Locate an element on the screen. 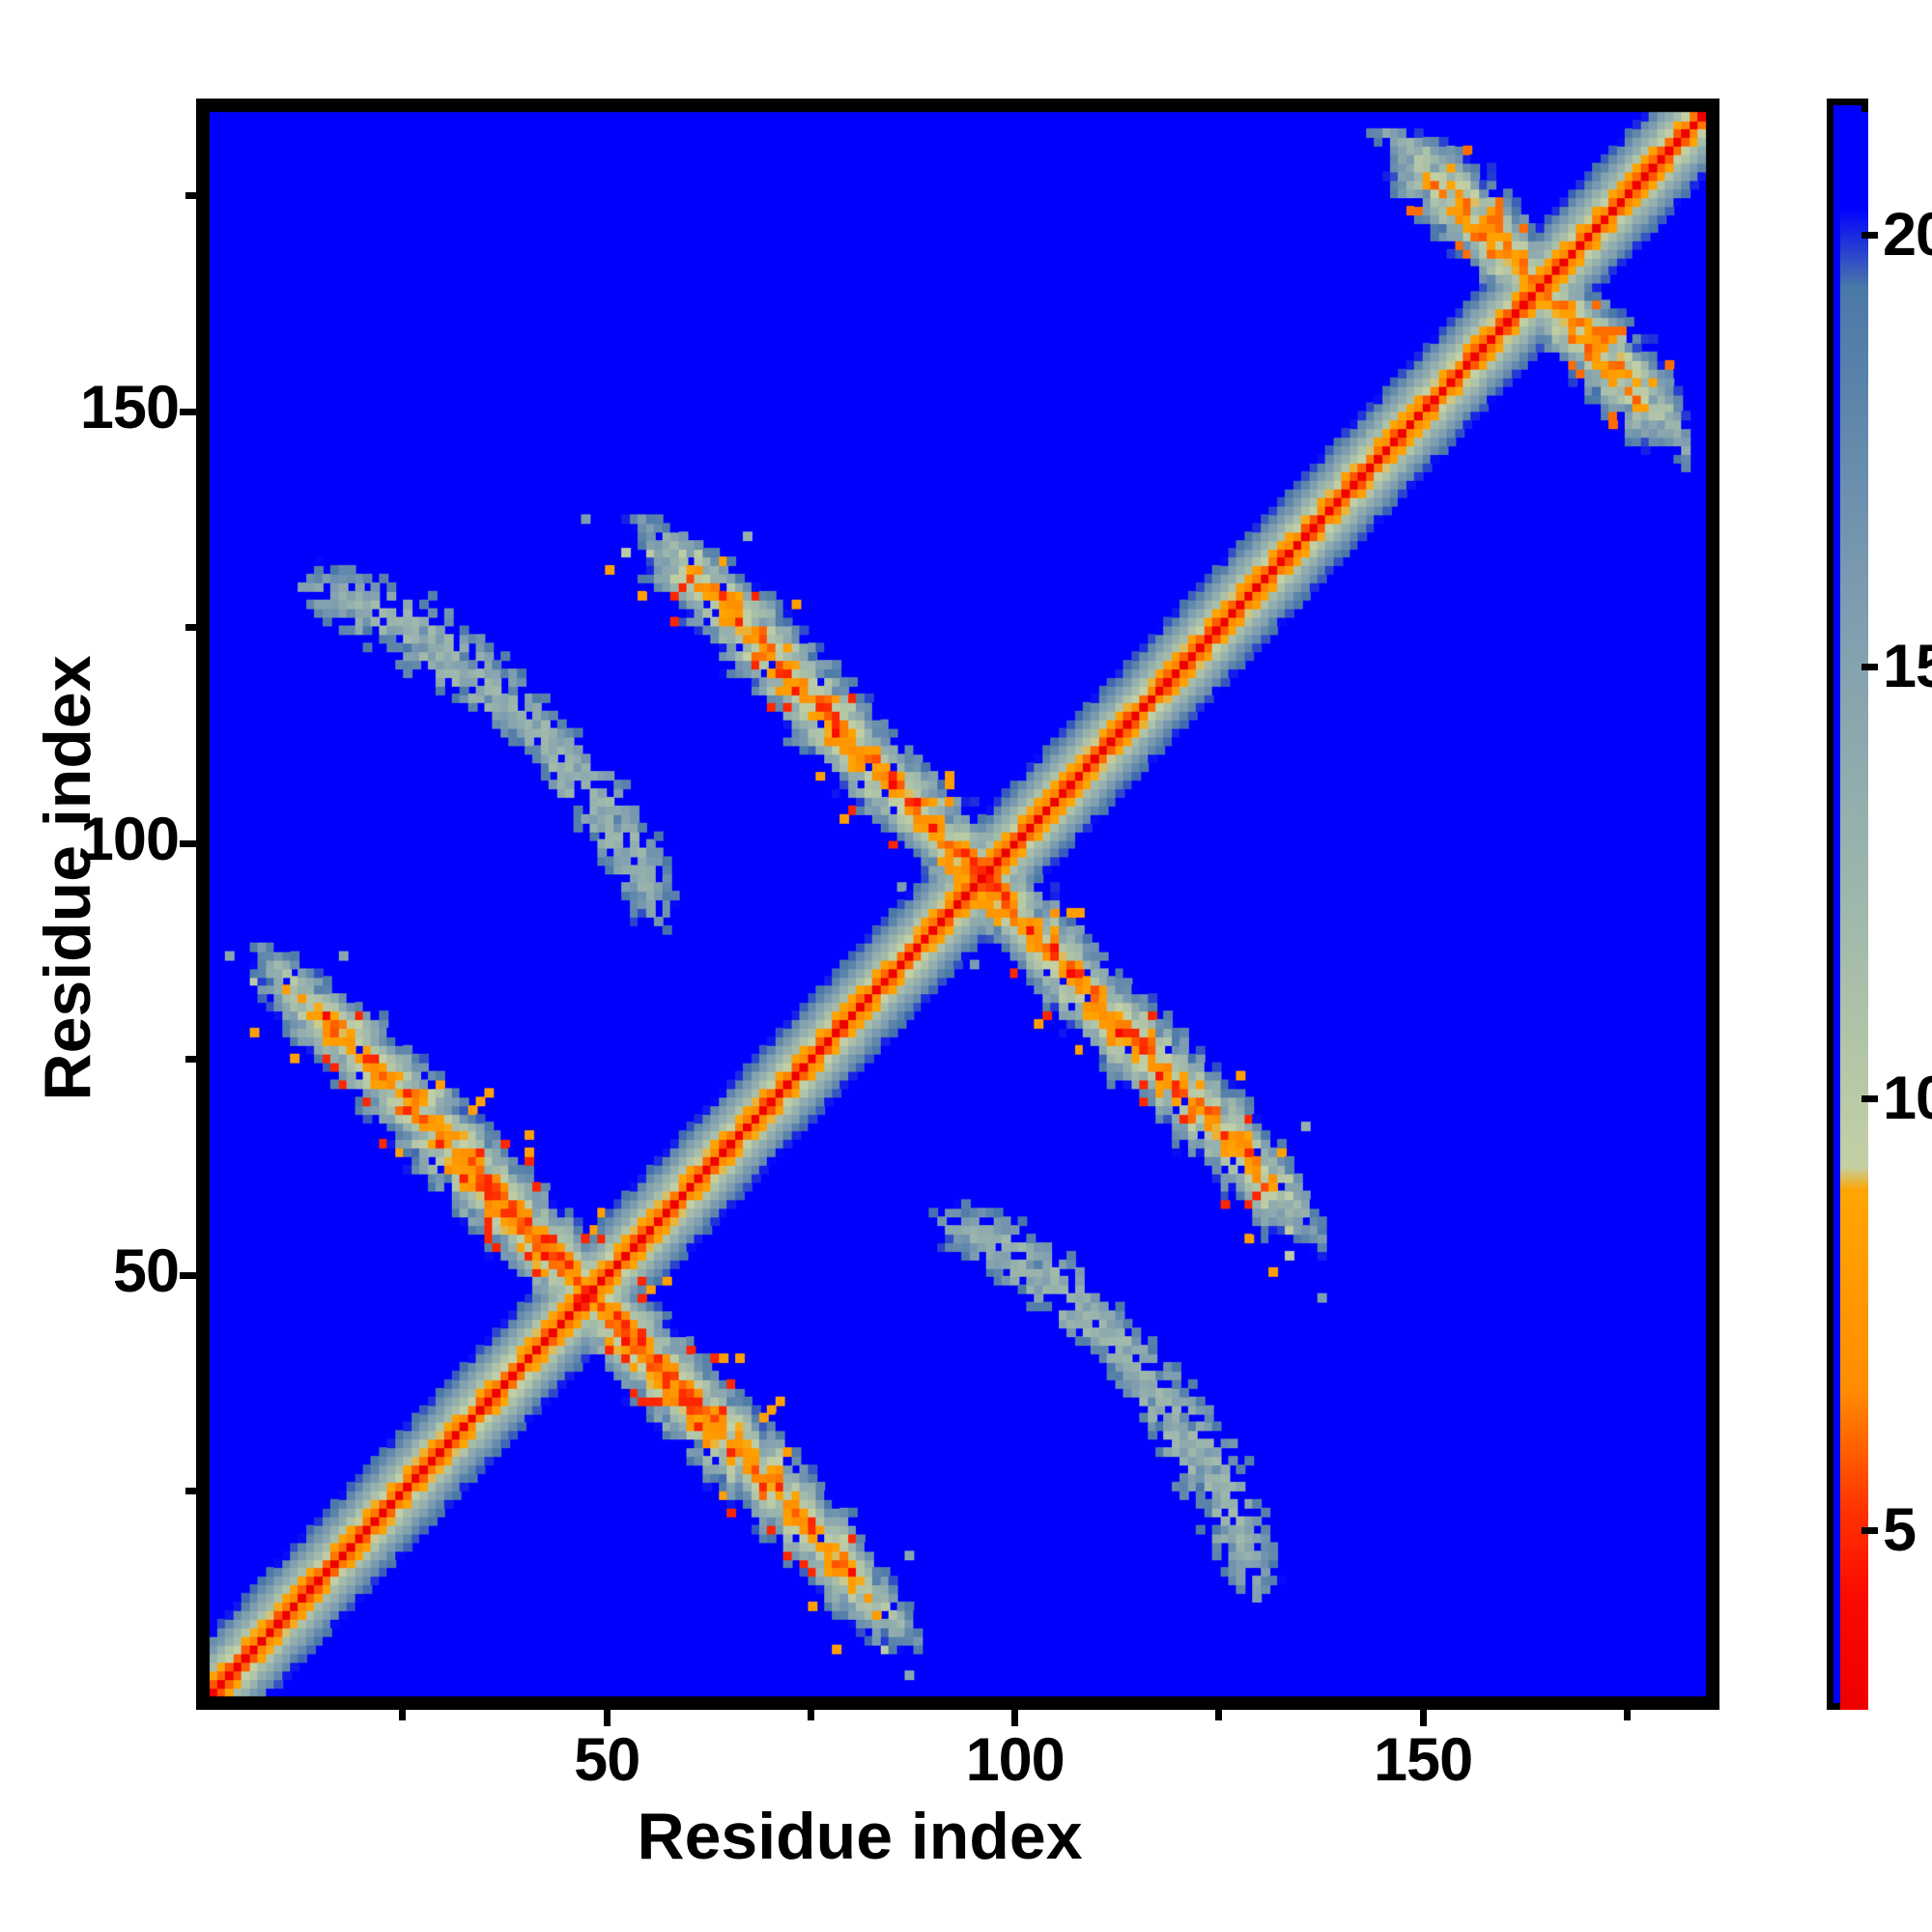  x-axis-tick-label: 150 is located at coordinates (1423, 1760).